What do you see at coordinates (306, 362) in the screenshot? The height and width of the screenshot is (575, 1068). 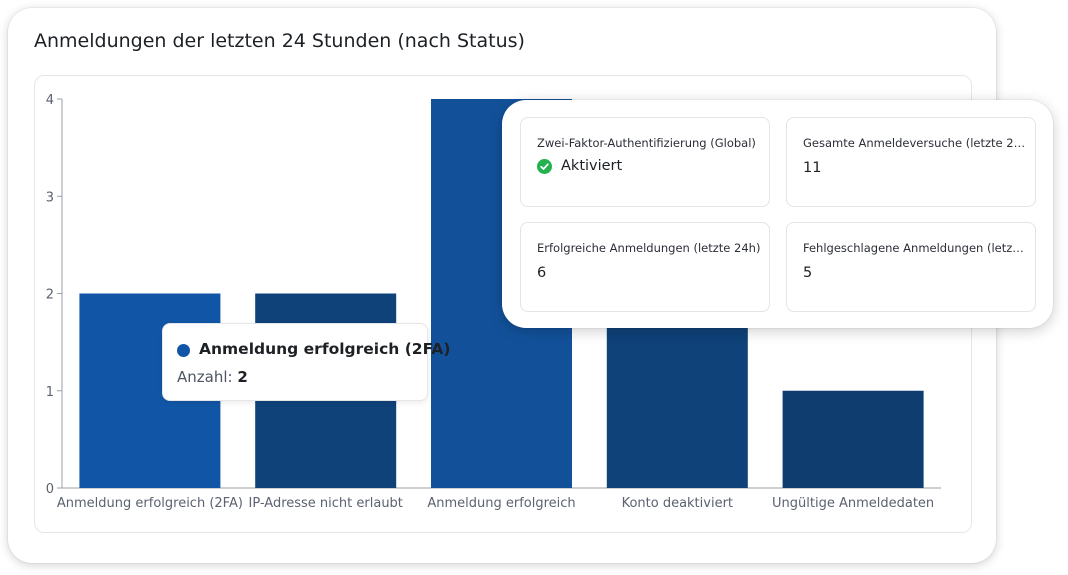 I see `chart-tooltip: Anmeldung erfolgreich (2FA) Anzahl: 2` at bounding box center [306, 362].